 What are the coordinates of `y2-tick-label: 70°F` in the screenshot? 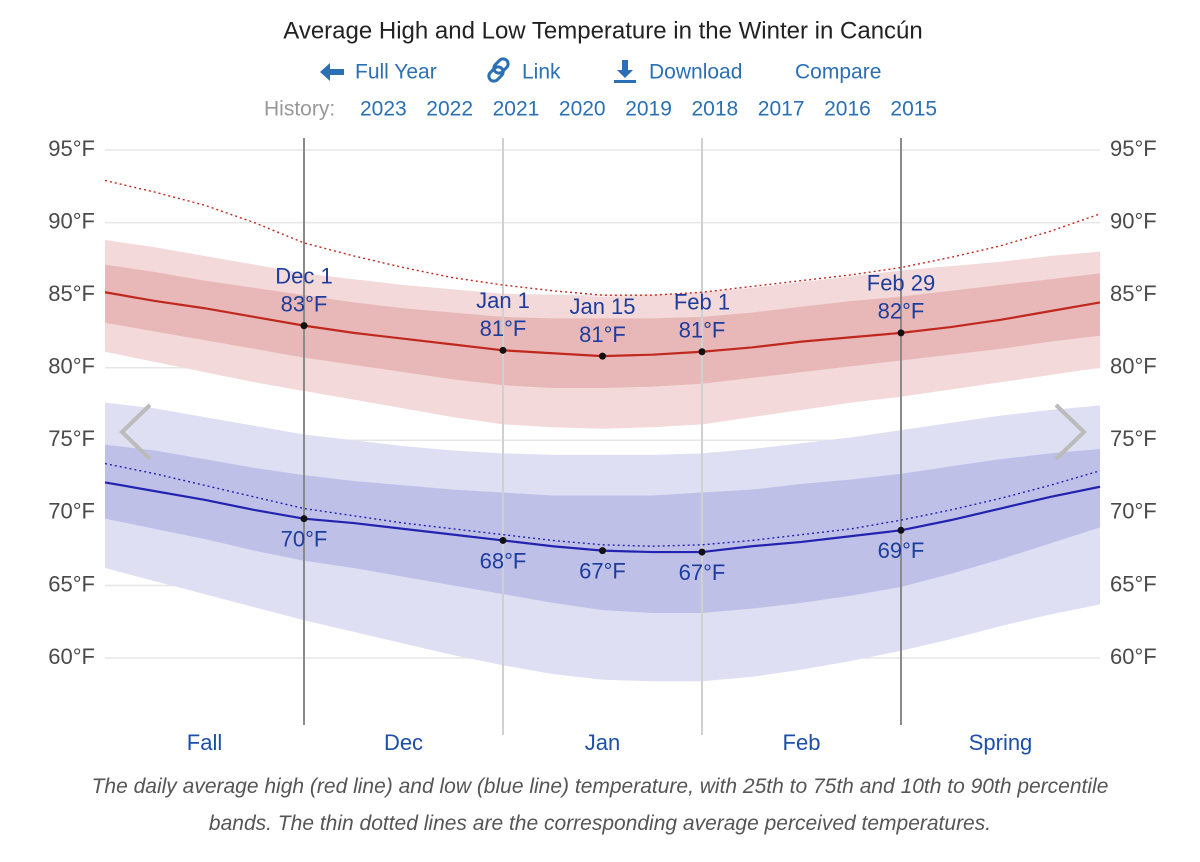 It's located at (1133, 511).